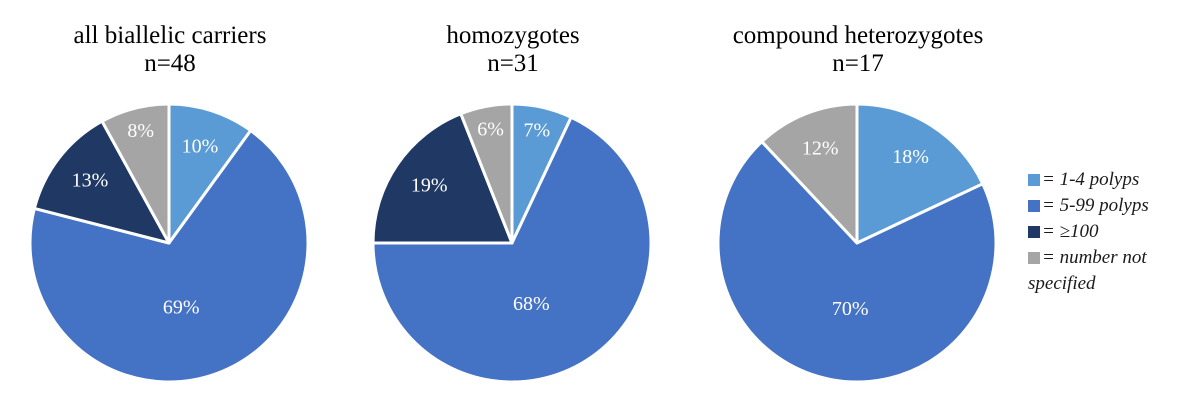 The height and width of the screenshot is (409, 1200). What do you see at coordinates (1091, 179) in the screenshot?
I see `legend-label-1-4: = 1-4 polyps` at bounding box center [1091, 179].